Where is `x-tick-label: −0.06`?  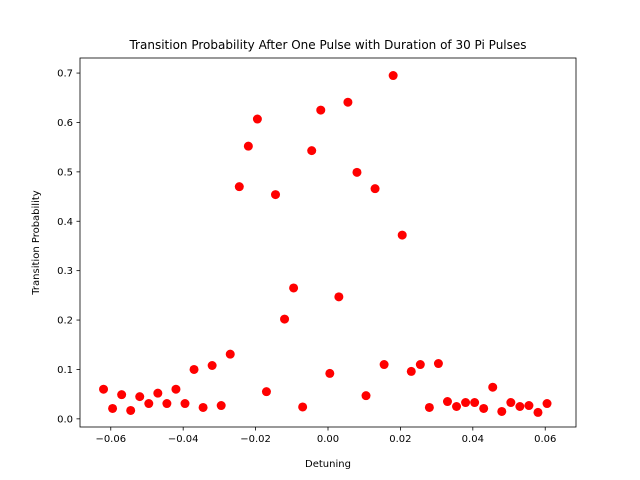
x-tick-label: −0.06 is located at coordinates (110, 439).